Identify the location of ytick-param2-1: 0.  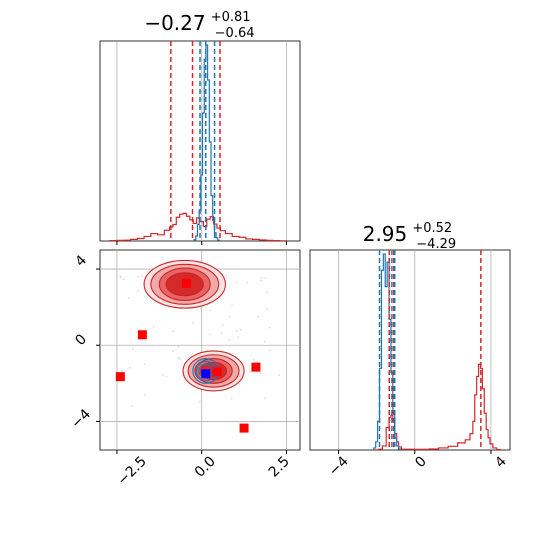
(81, 340).